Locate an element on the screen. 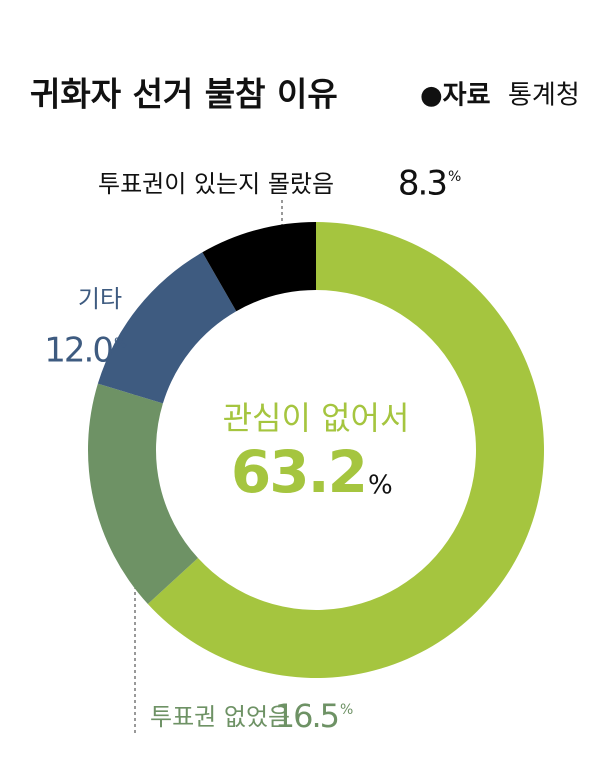 The image size is (592, 766). category-label: 관심이 없어서 is located at coordinates (316, 418).